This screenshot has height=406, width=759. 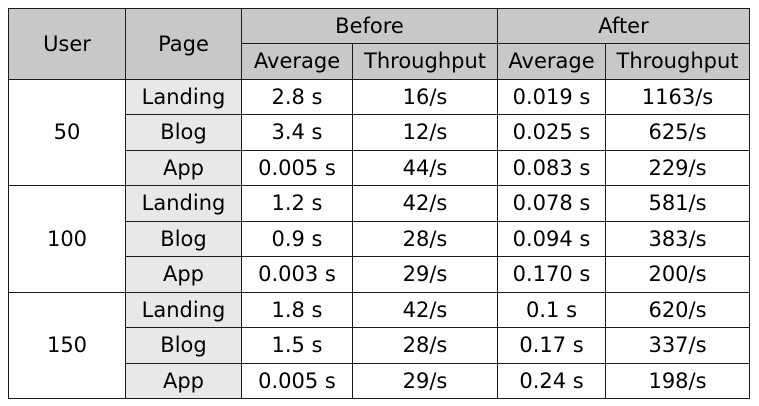 I want to click on header-page: Page, so click(x=183, y=44).